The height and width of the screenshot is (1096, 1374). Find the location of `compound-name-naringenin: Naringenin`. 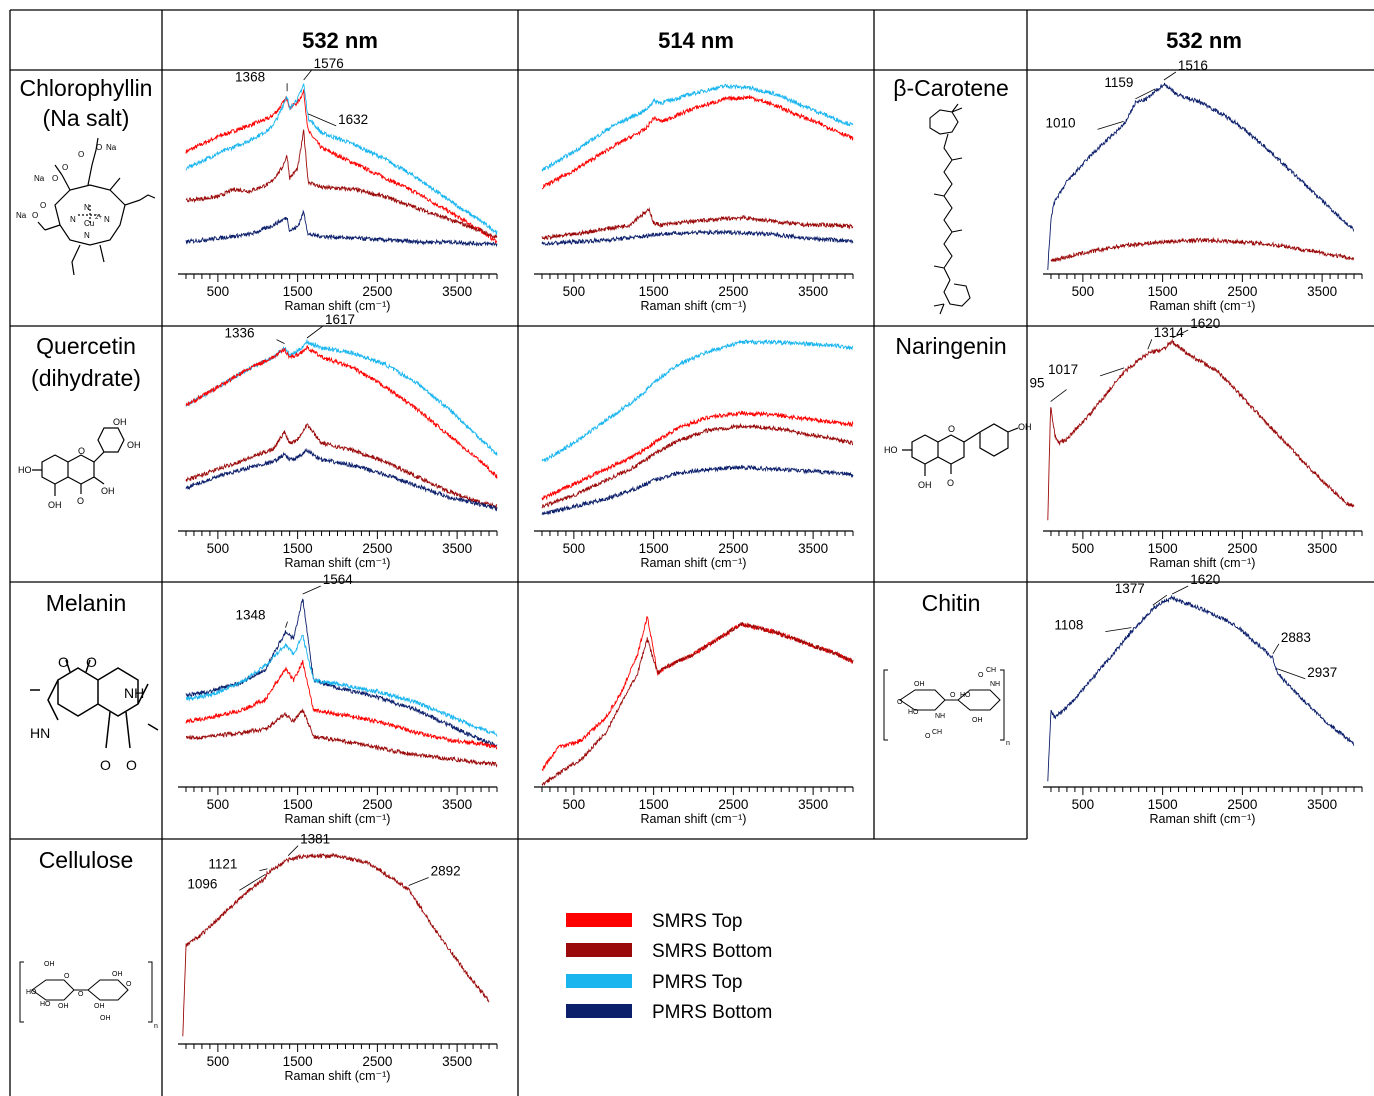

compound-name-naringenin: Naringenin is located at coordinates (950, 346).